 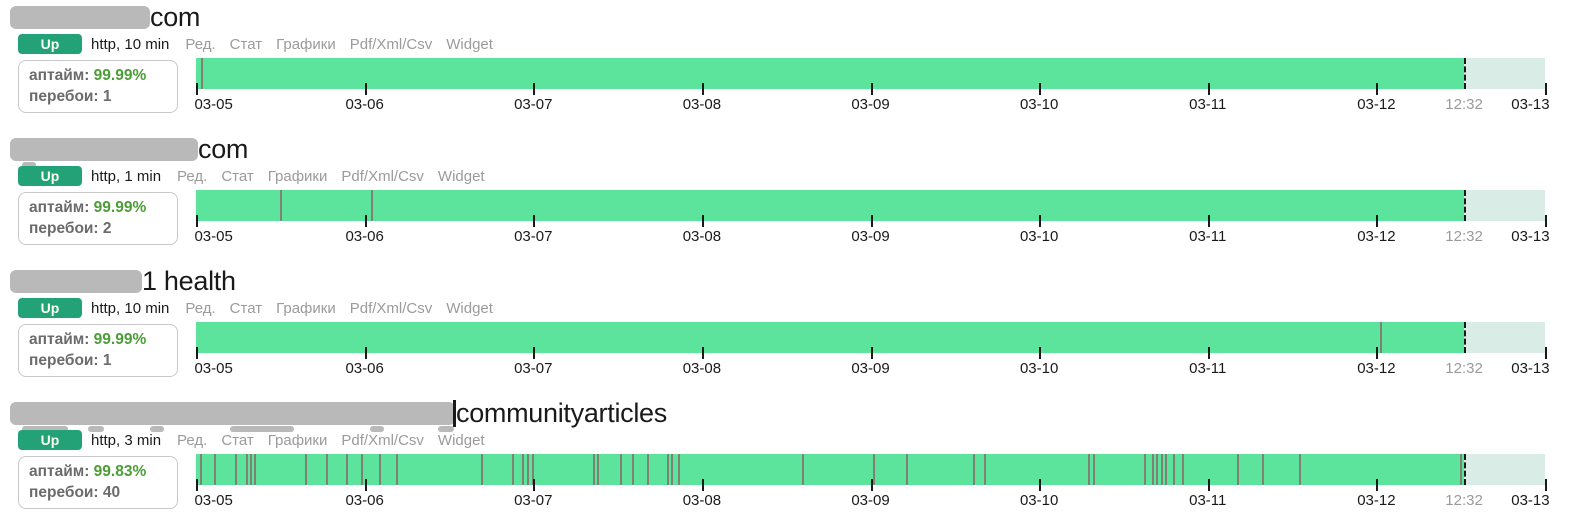 I want to click on uptime-value: 99.83%, so click(x=120, y=471).